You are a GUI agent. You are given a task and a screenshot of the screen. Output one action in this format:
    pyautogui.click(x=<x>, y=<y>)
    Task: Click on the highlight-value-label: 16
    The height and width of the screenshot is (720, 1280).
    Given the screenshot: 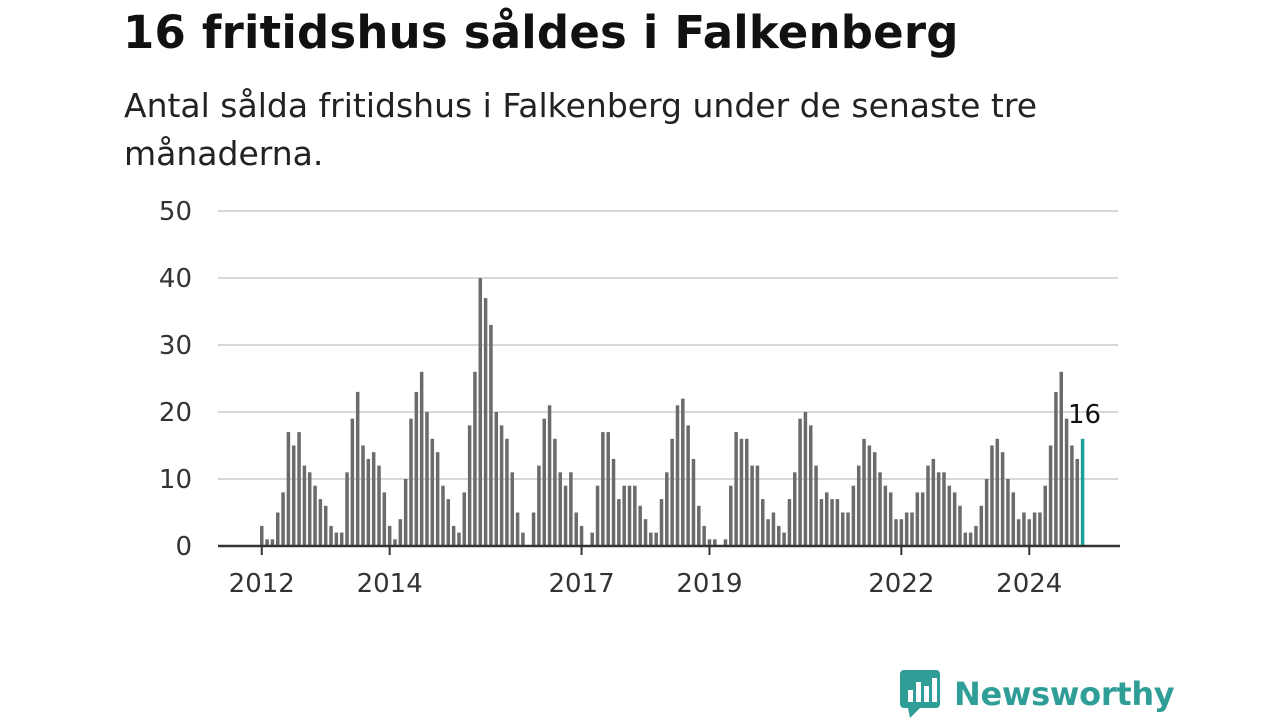 What is the action you would take?
    pyautogui.click(x=1084, y=415)
    